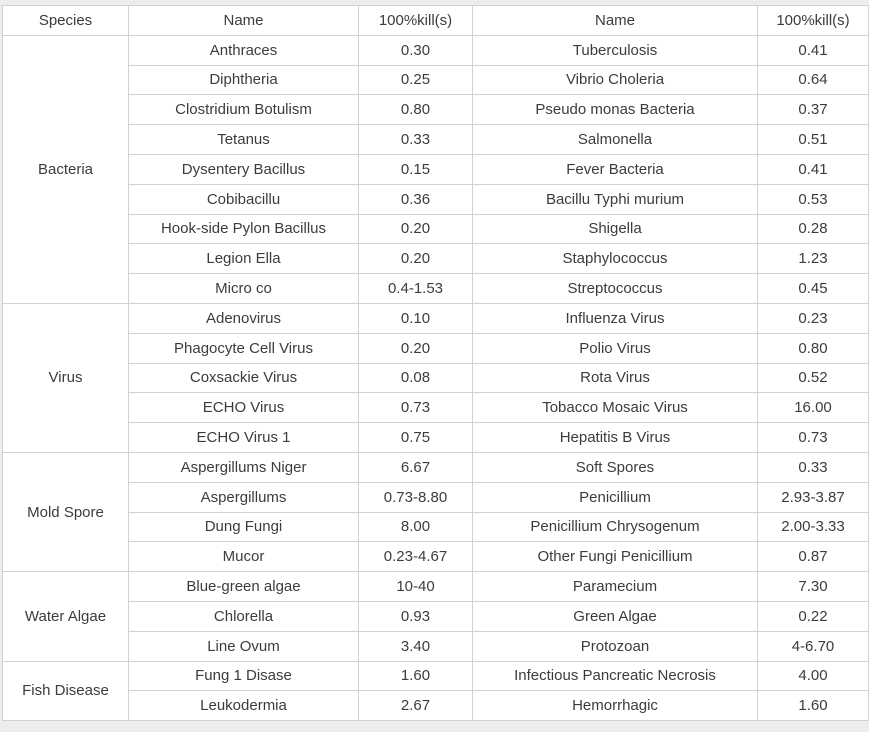 Image resolution: width=869 pixels, height=732 pixels. I want to click on name-cell: Streptococcus, so click(615, 288).